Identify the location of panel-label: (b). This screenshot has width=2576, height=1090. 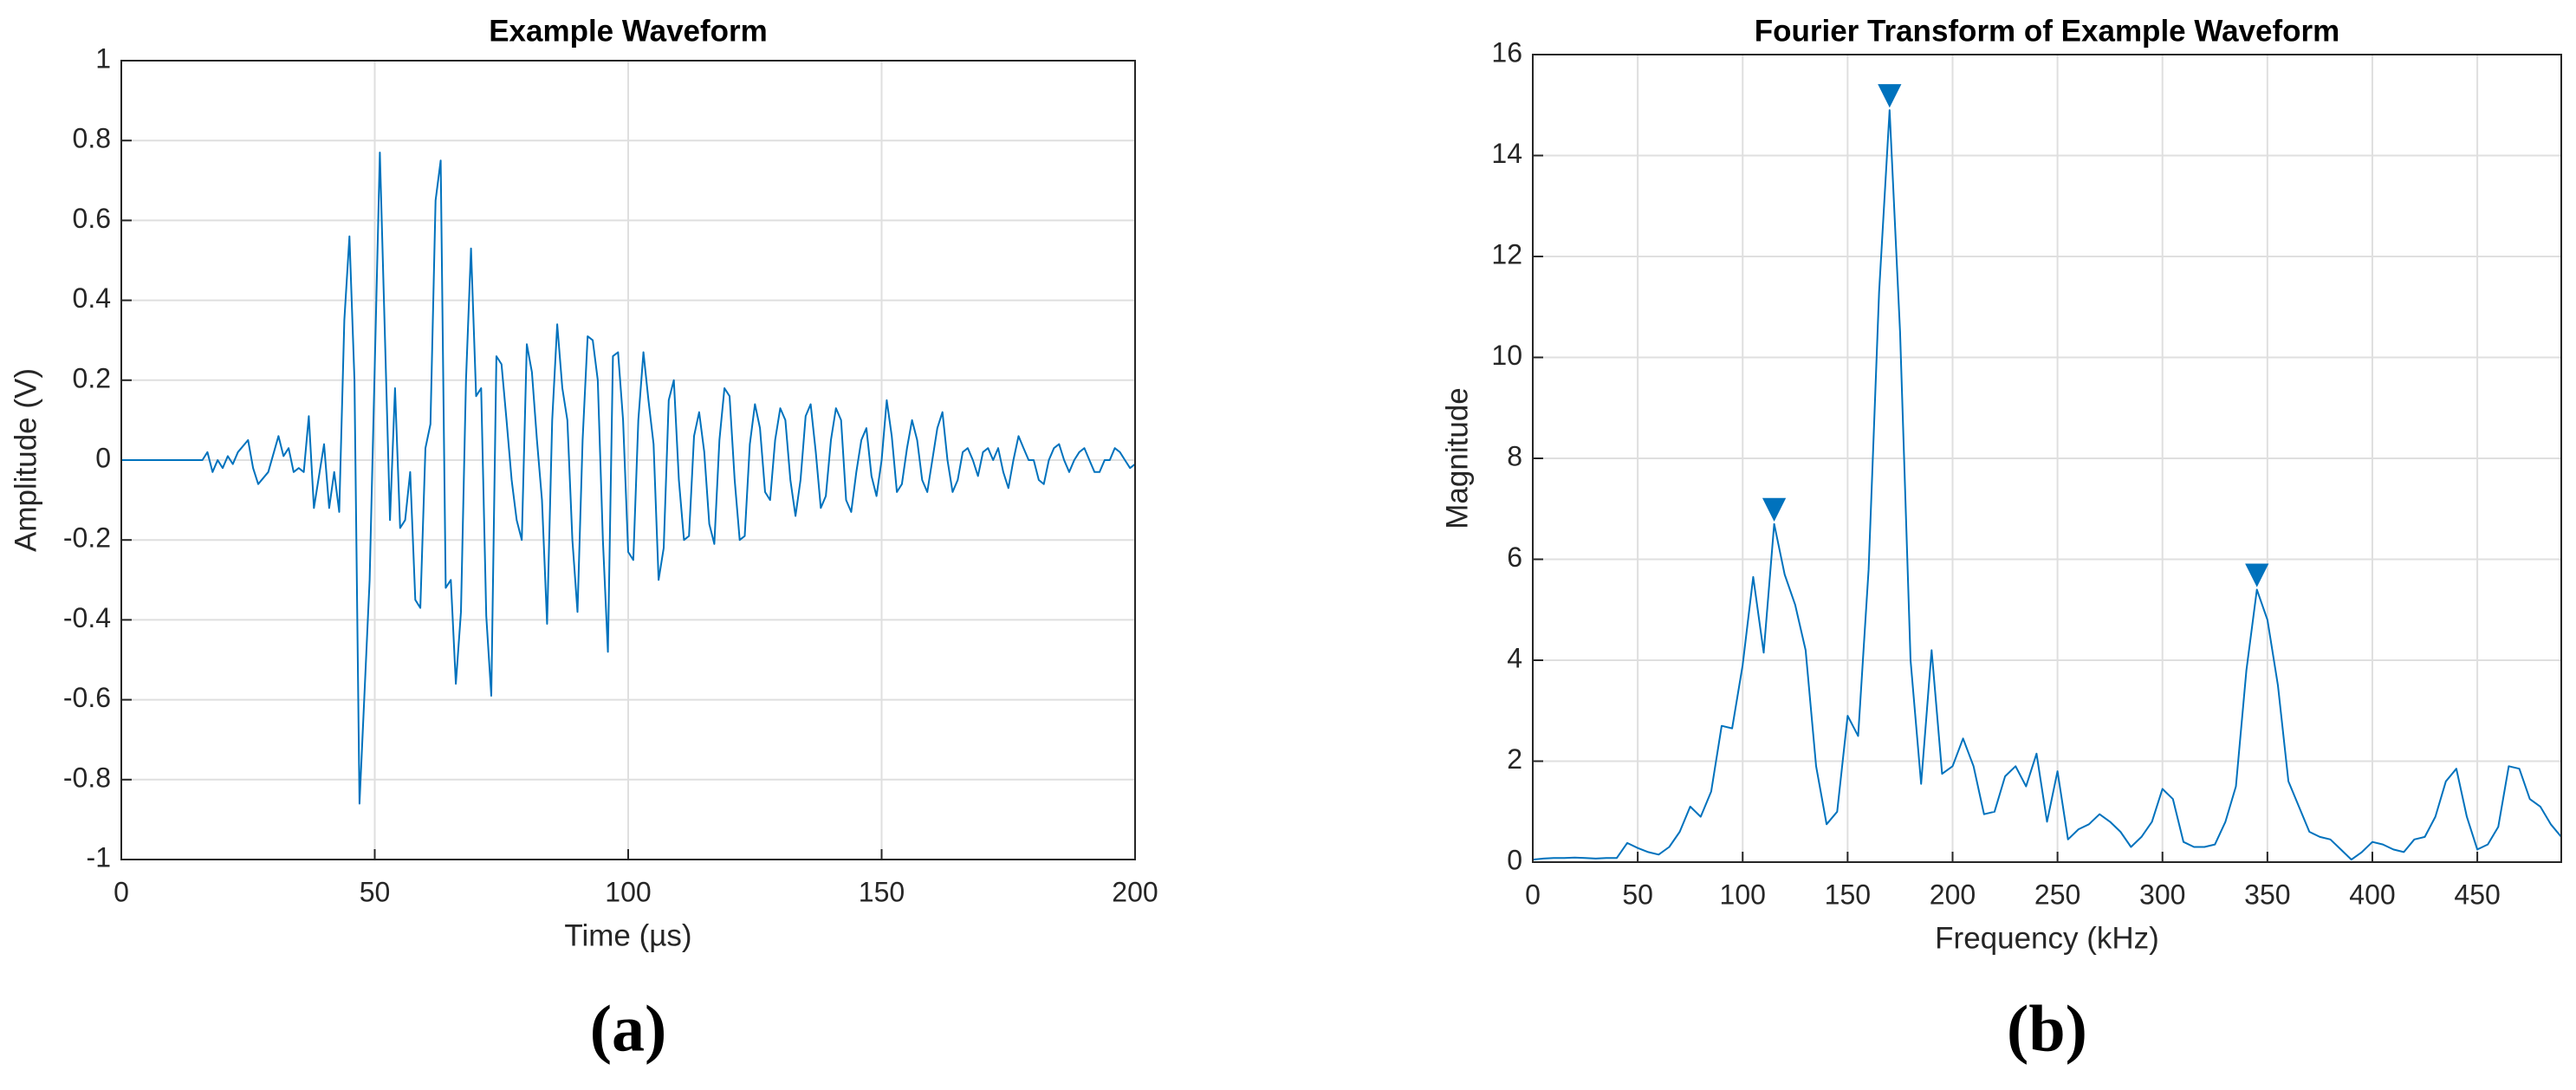
(2047, 1028).